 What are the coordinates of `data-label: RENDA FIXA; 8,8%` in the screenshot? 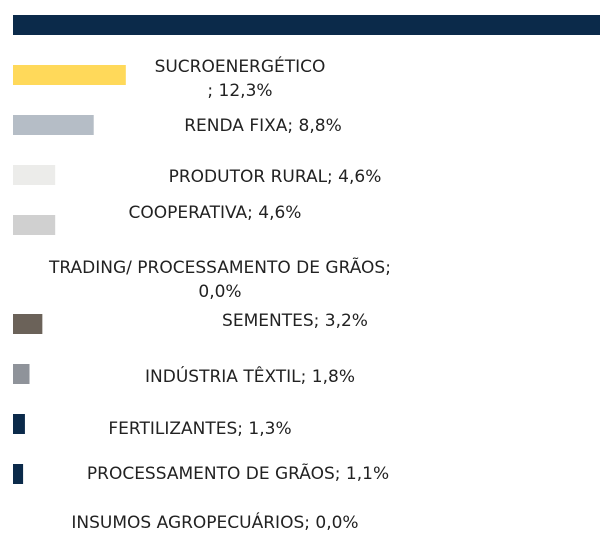 It's located at (262, 126).